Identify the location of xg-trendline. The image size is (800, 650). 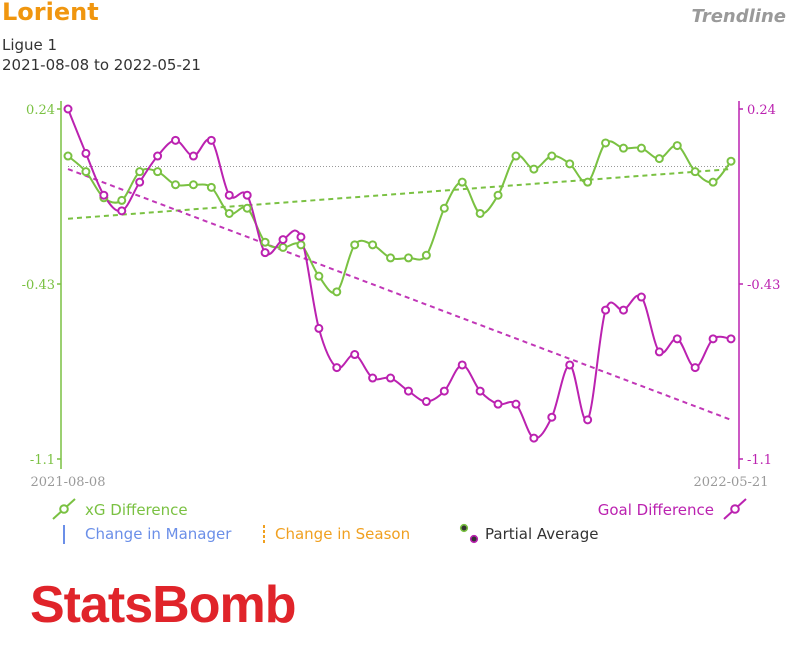
(399, 194).